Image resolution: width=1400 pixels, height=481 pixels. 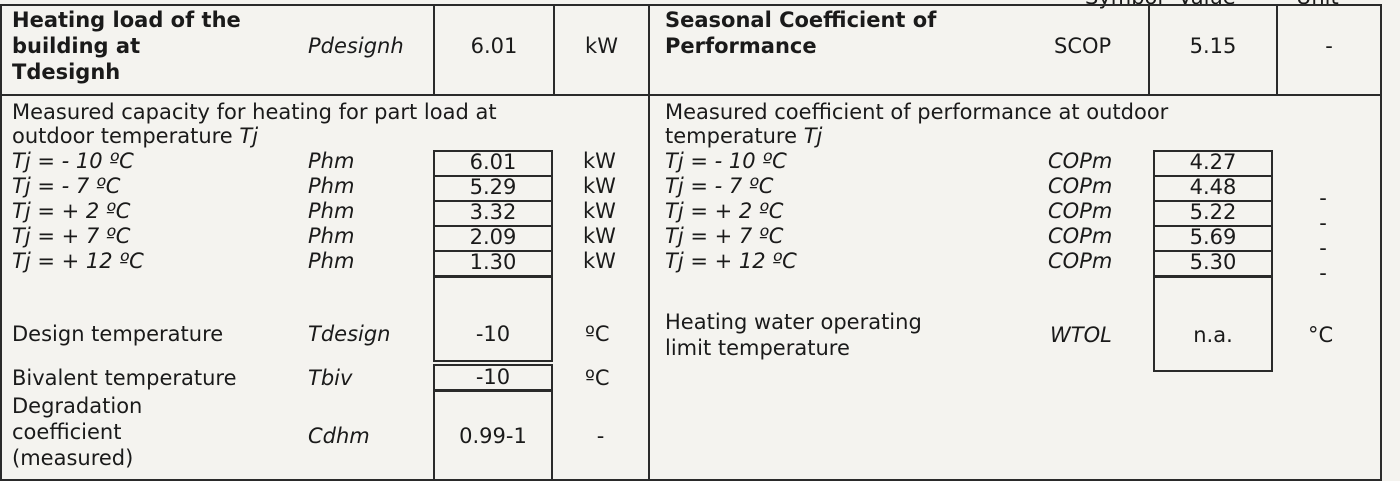 What do you see at coordinates (71, 236) in the screenshot?
I see `capacity-tj: Tj = + 7 ºC` at bounding box center [71, 236].